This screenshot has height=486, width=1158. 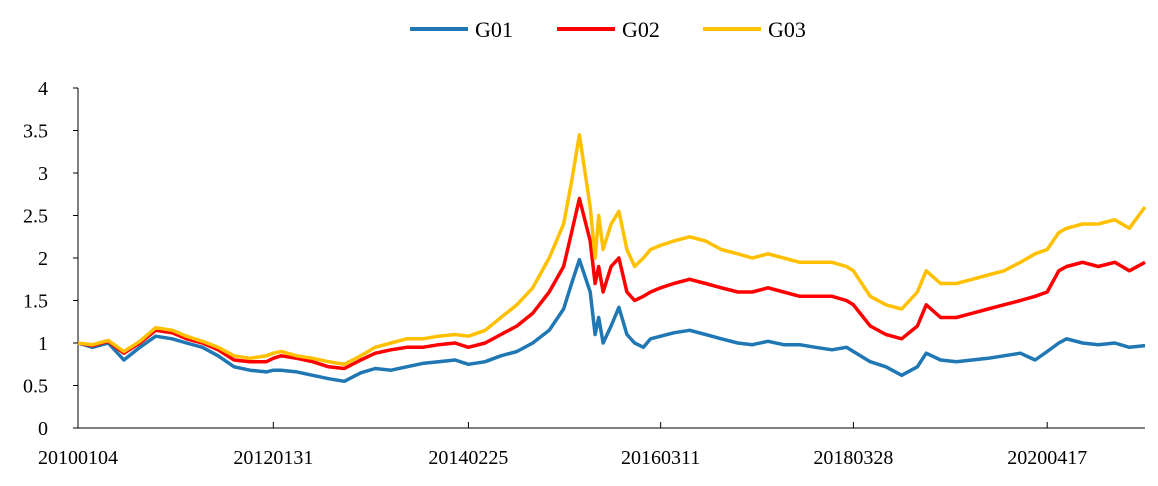 What do you see at coordinates (468, 458) in the screenshot?
I see `x-tick-label: 20140225` at bounding box center [468, 458].